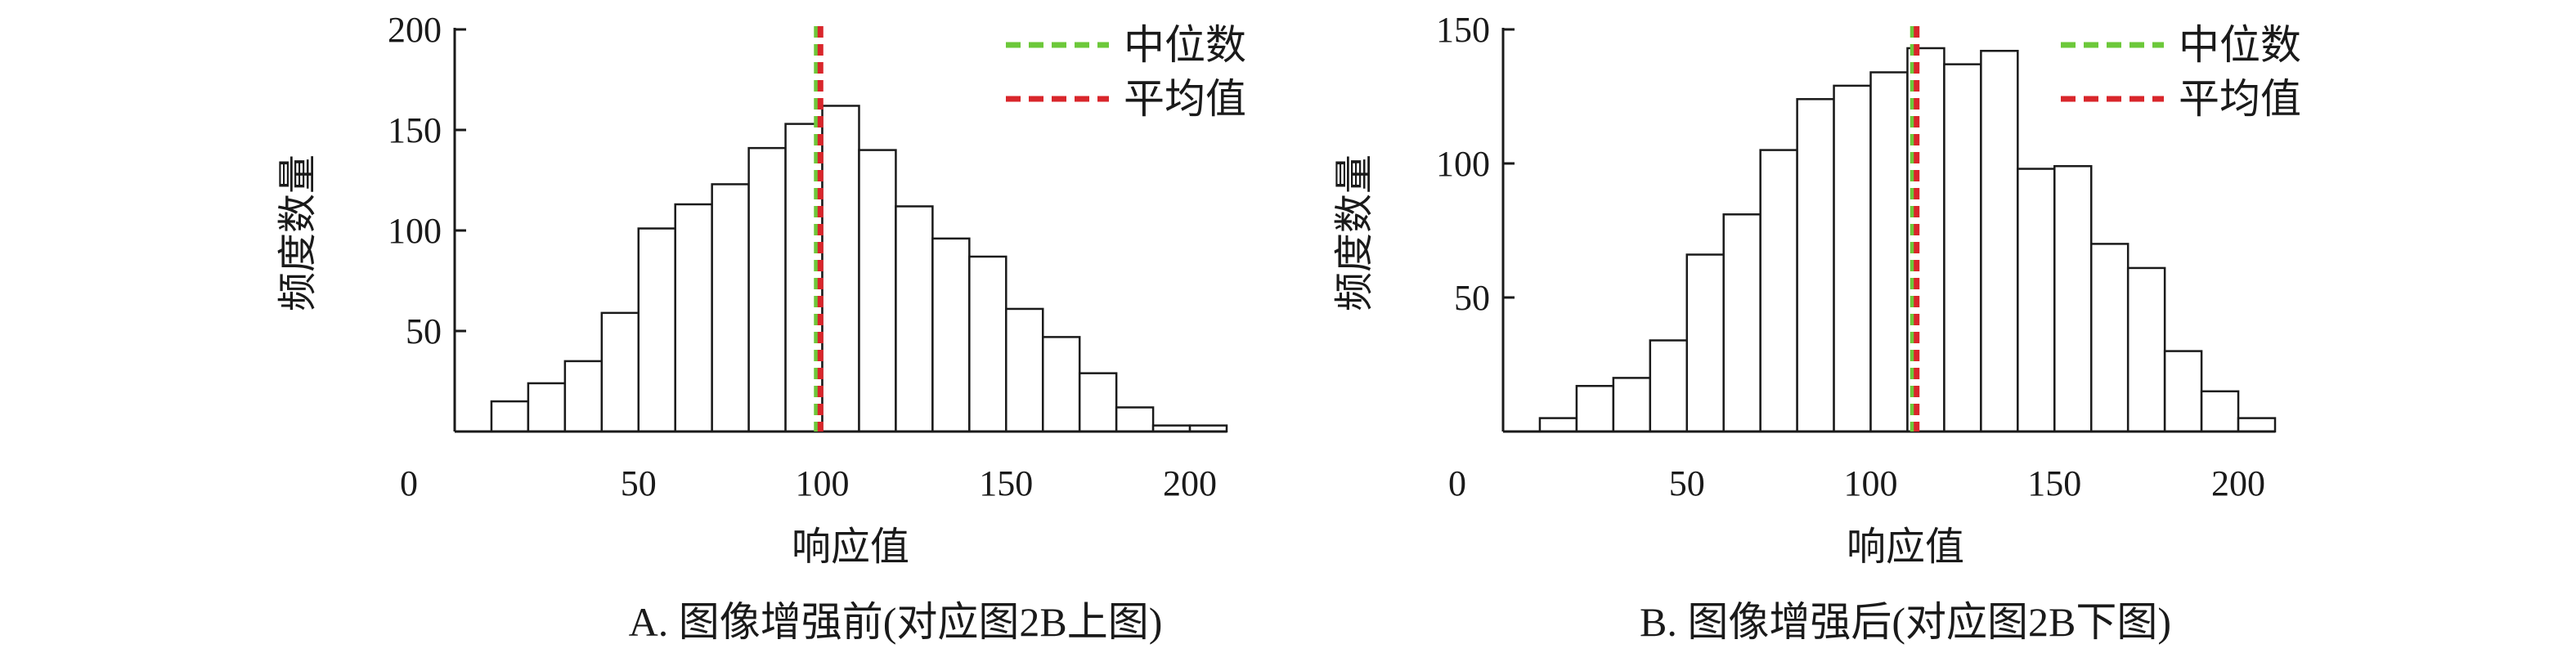 The image size is (2576, 653). What do you see at coordinates (1905, 622) in the screenshot?
I see `chart-caption: B. 图像增强后(对应图2B下图)` at bounding box center [1905, 622].